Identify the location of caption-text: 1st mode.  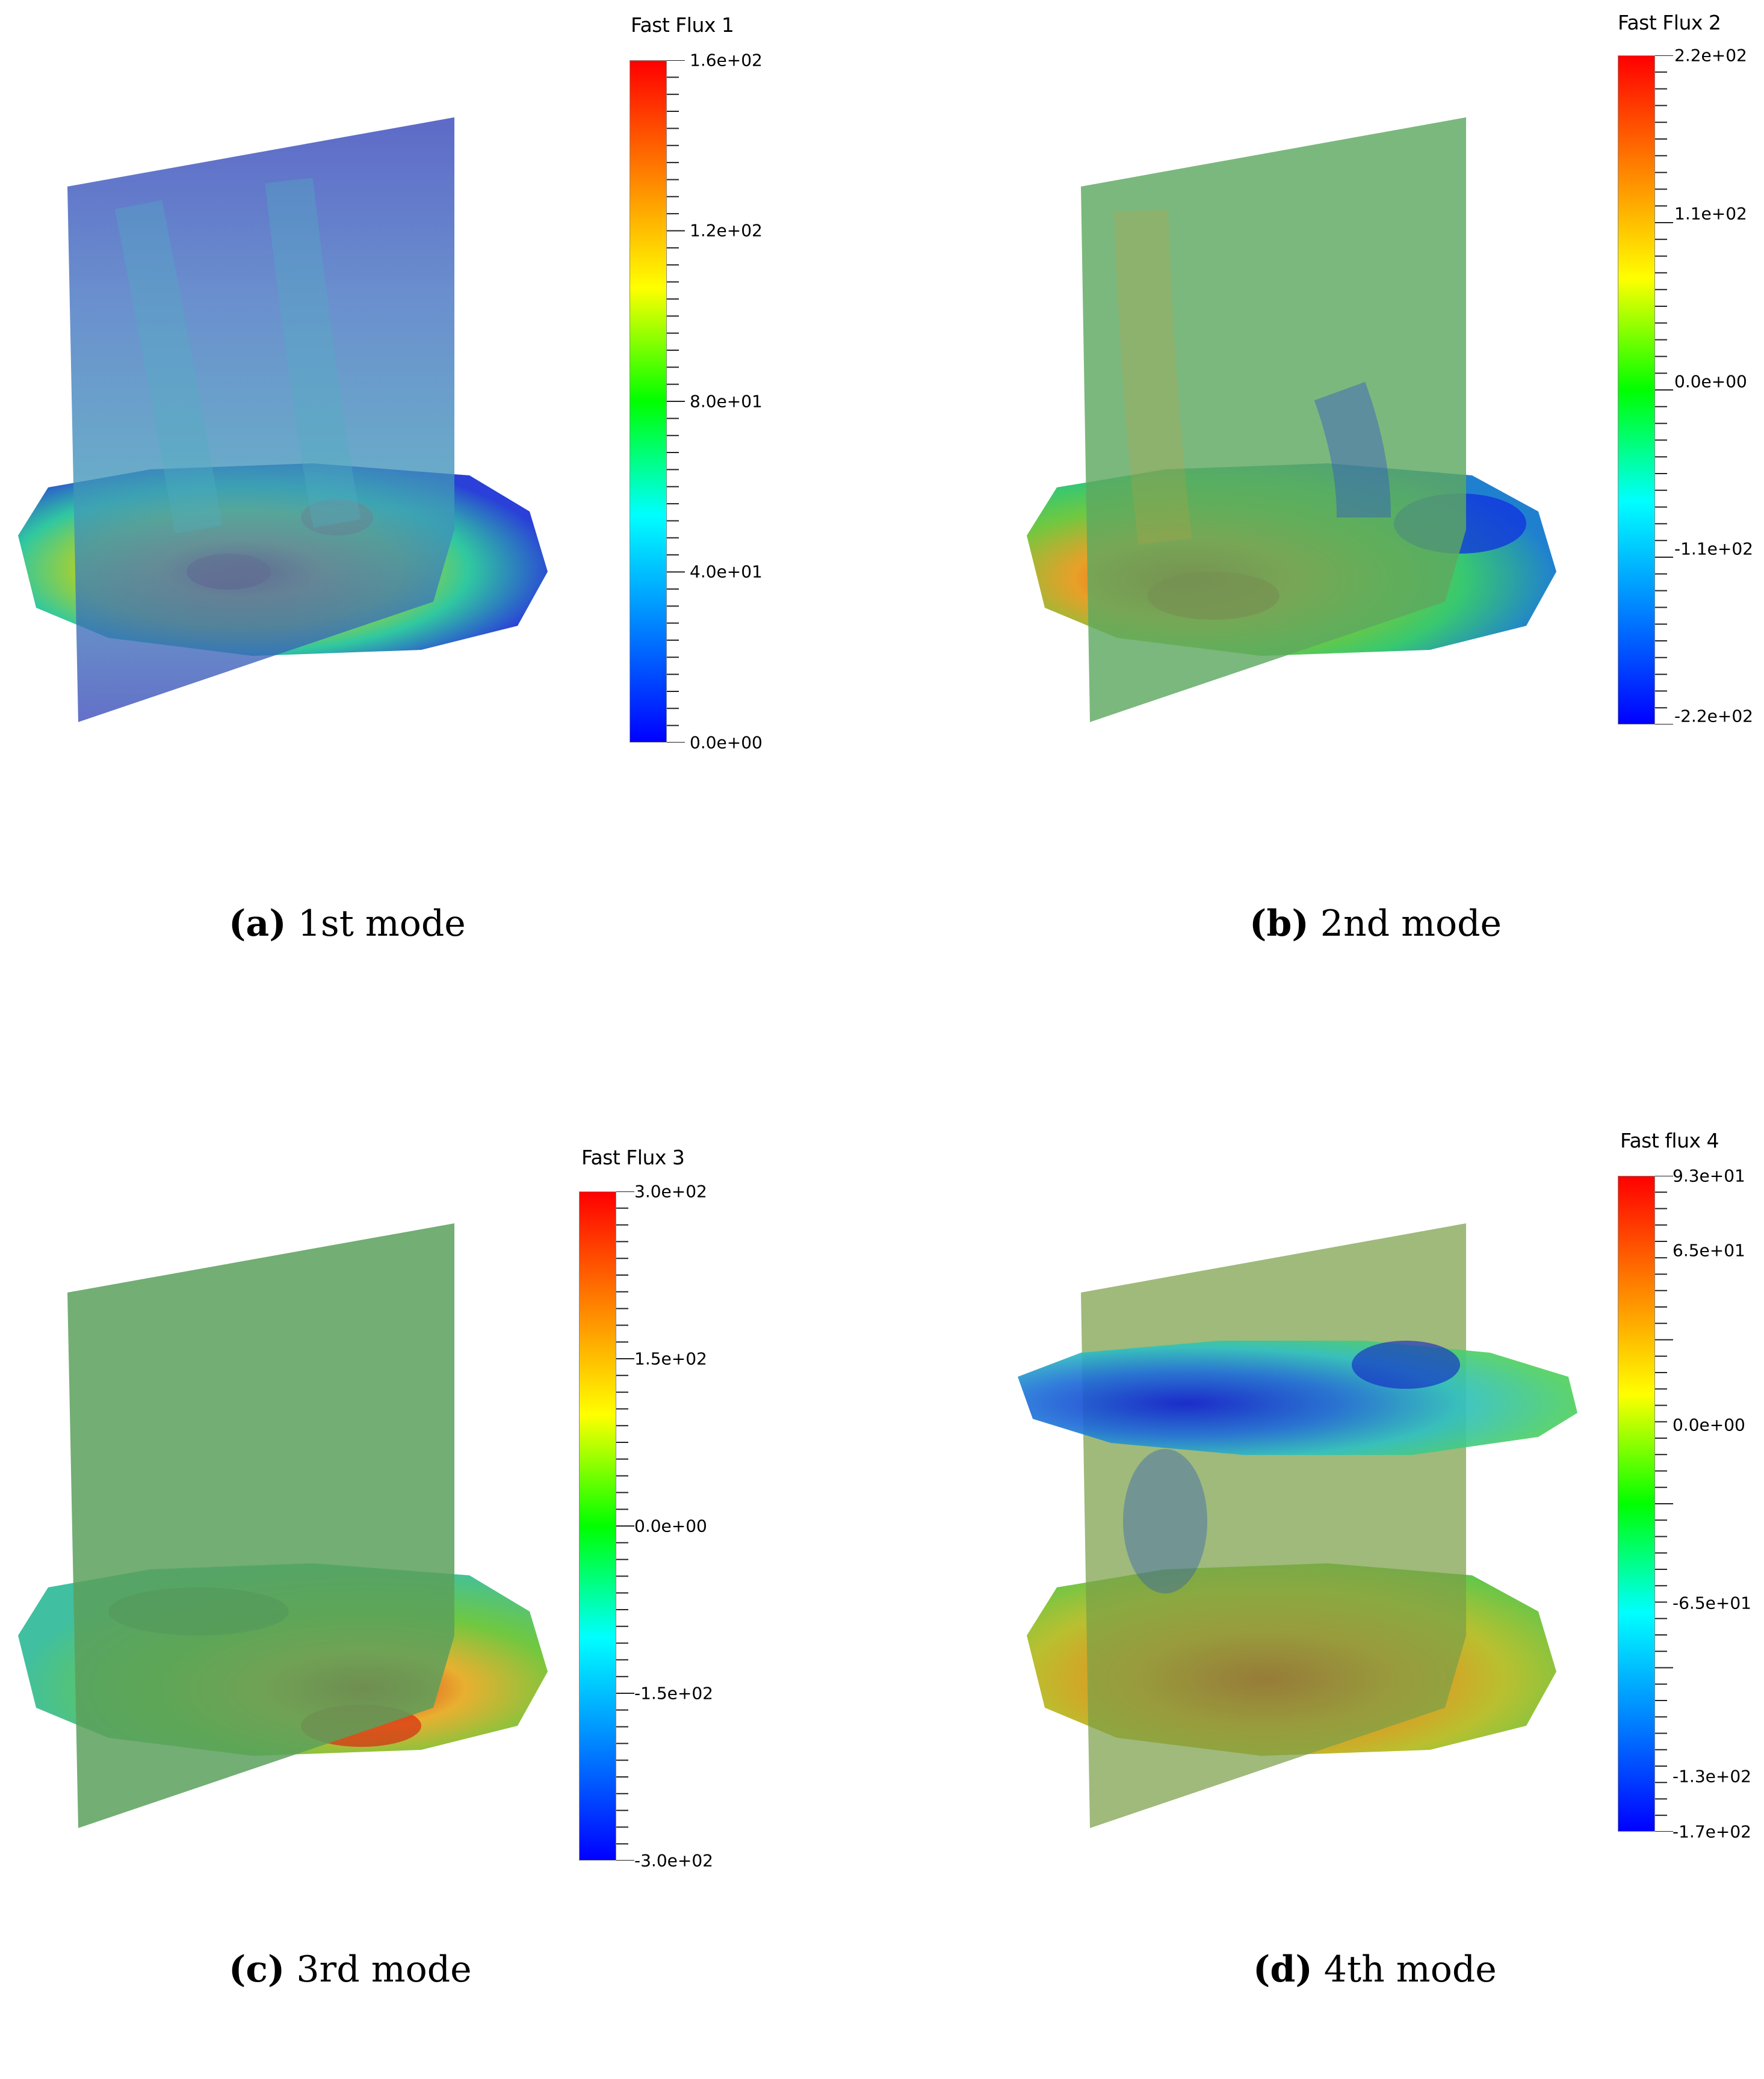
(376, 924).